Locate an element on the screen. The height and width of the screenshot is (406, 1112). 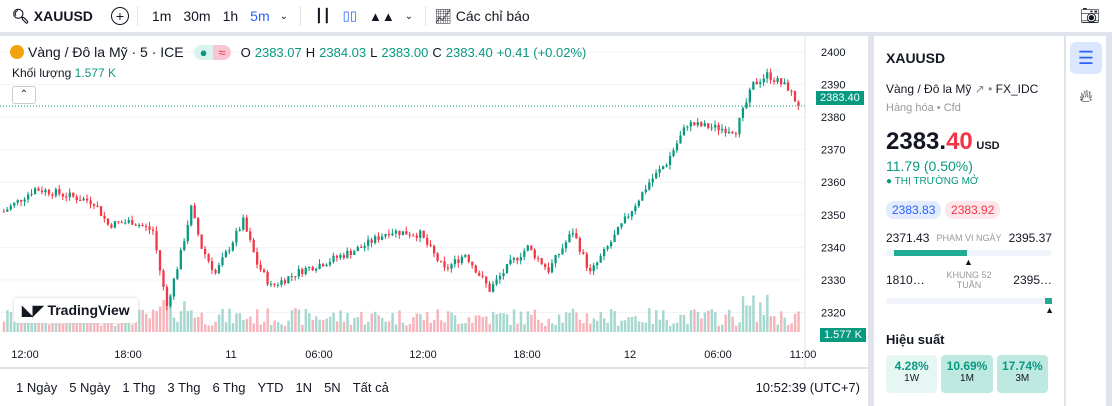
range-5d: 5 Ngày is located at coordinates (90, 387).